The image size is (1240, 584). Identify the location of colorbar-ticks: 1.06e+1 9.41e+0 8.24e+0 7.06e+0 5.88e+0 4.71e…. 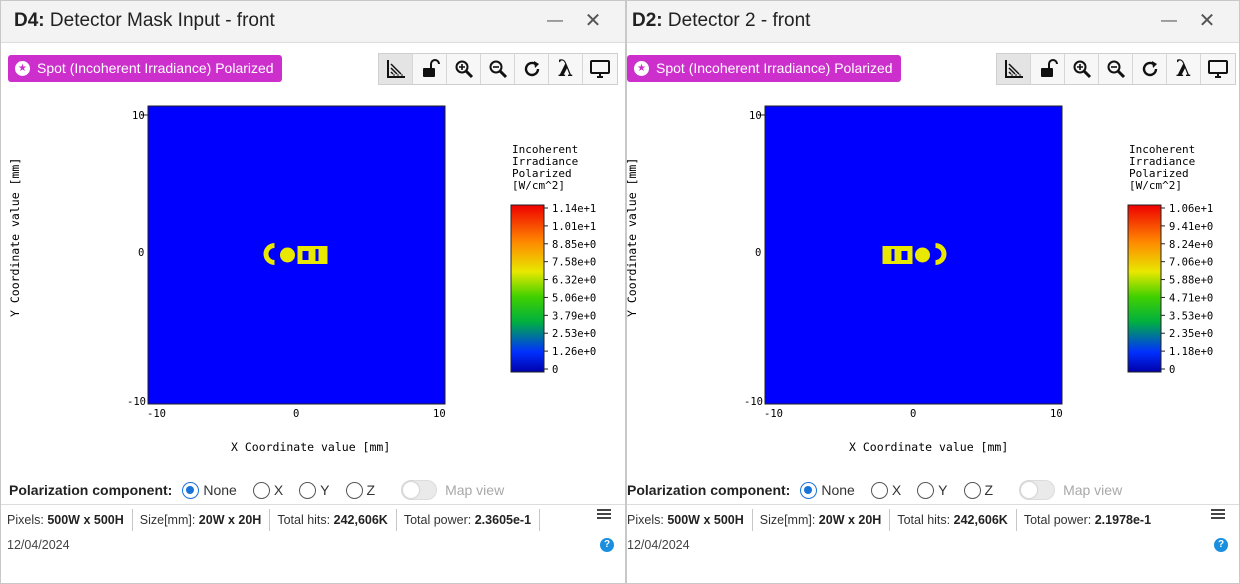
(1187, 289).